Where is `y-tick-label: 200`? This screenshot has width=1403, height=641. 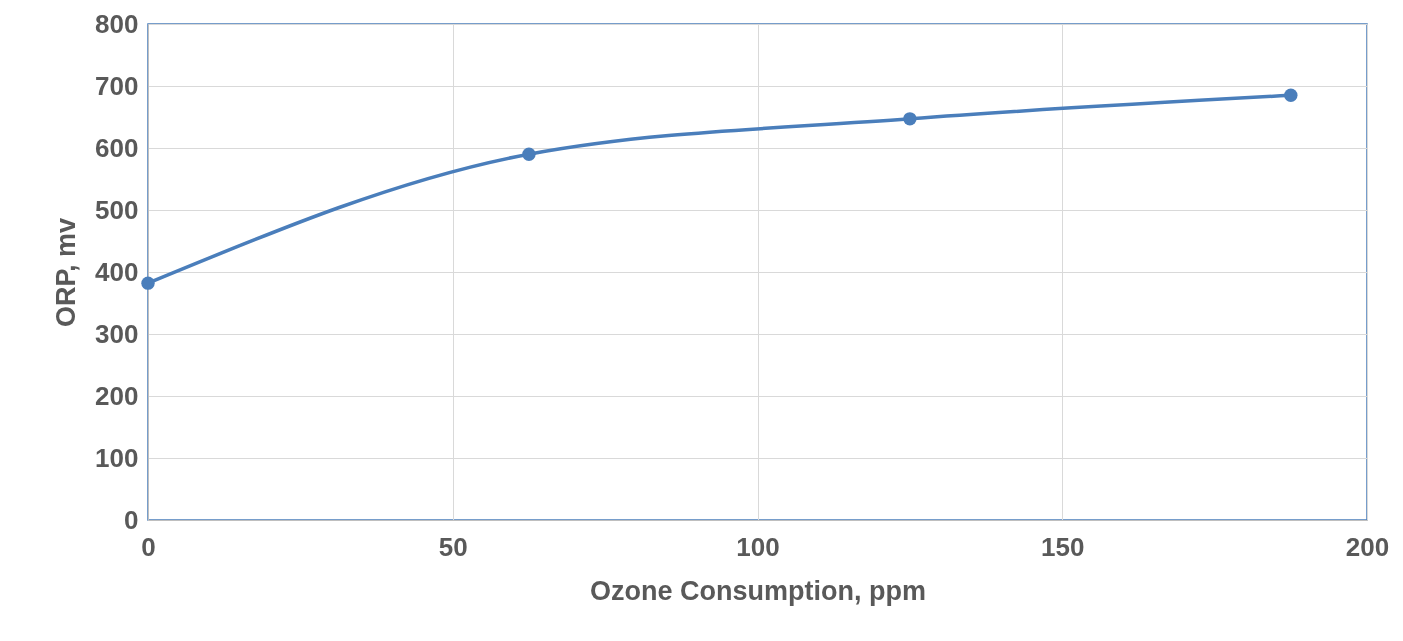
y-tick-label: 200 is located at coordinates (117, 395).